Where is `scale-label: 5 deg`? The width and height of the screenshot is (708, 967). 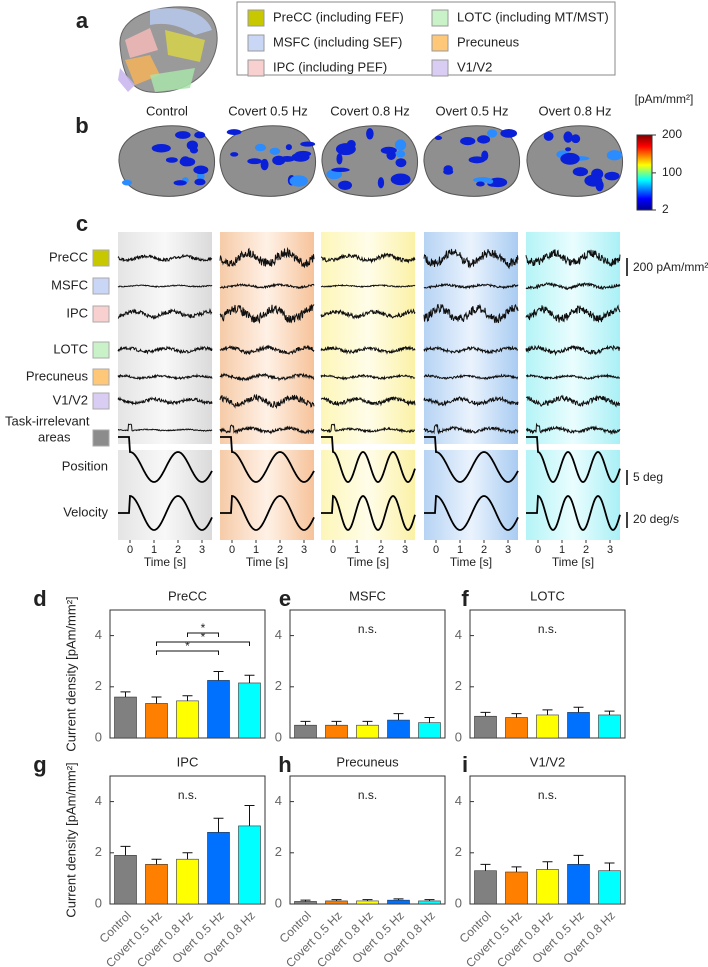 scale-label: 5 deg is located at coordinates (648, 477).